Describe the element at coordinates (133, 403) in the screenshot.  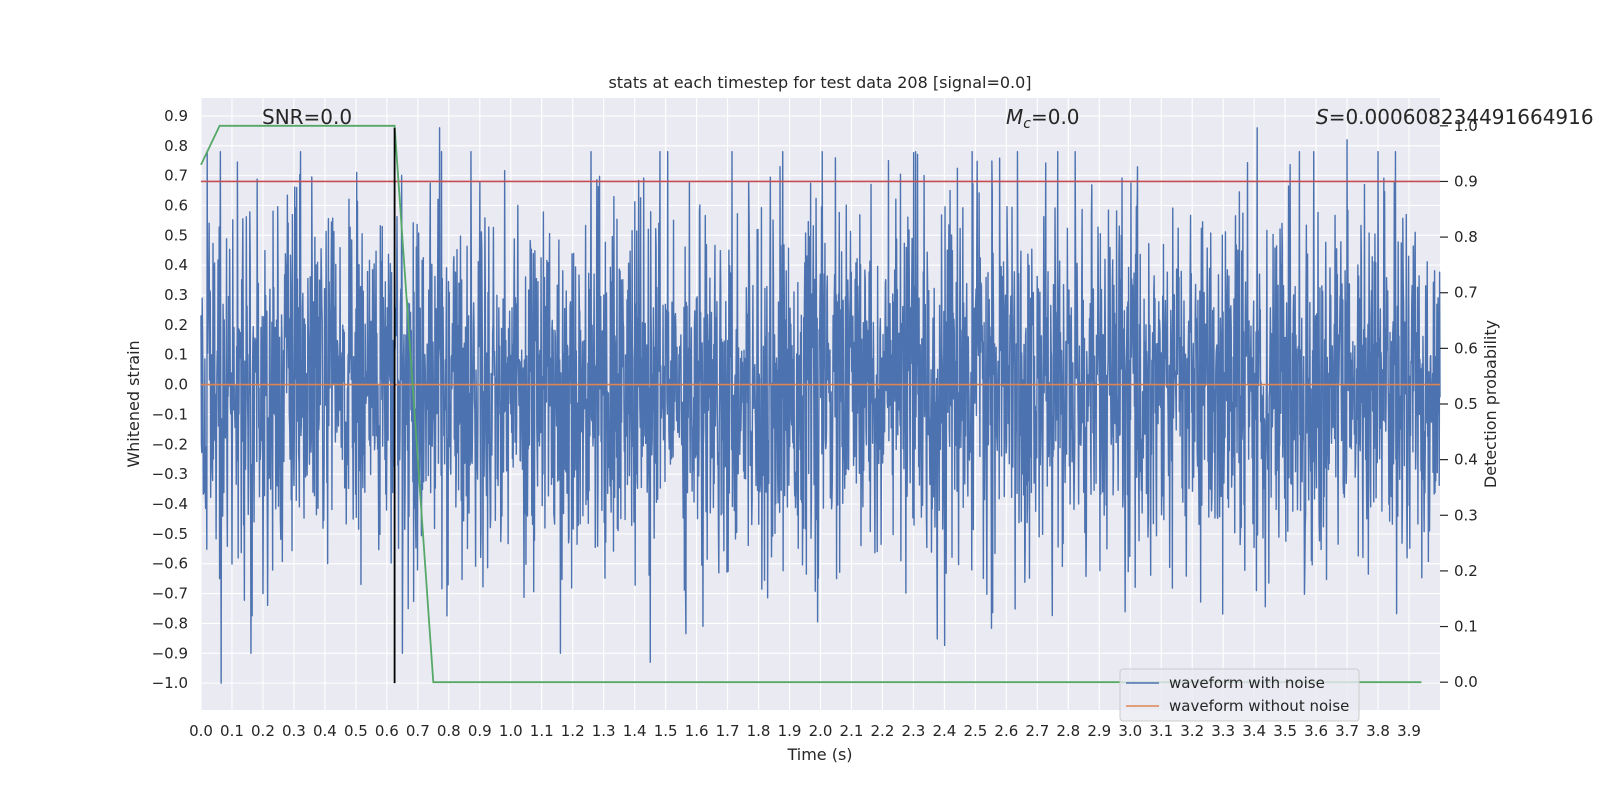
I see `y-axis-label: Whitened strain` at that location.